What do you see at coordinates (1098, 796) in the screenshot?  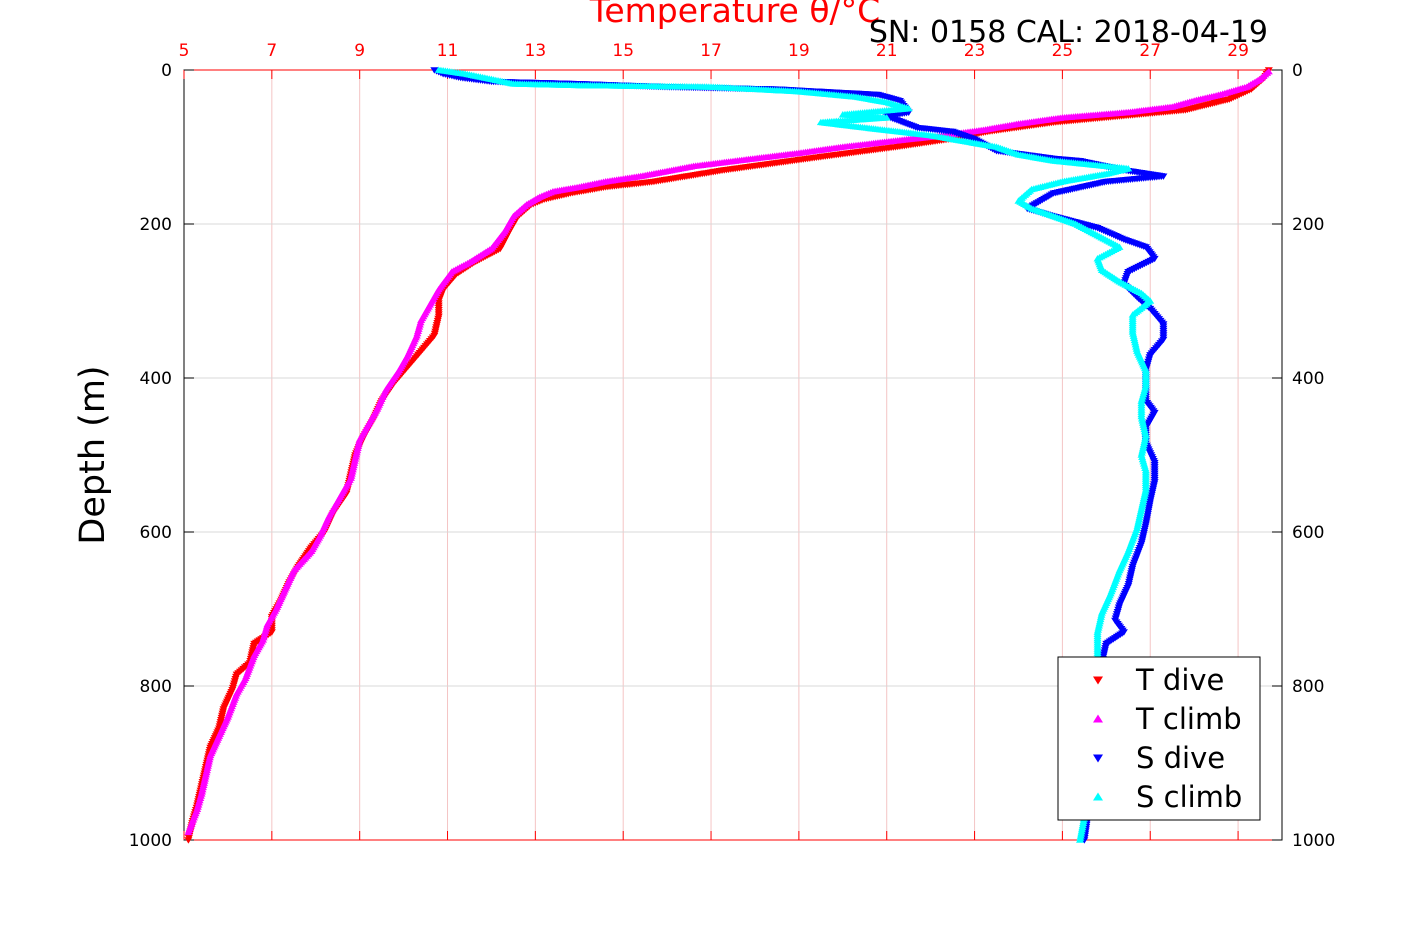 I see `legend-marker-s-climb` at bounding box center [1098, 796].